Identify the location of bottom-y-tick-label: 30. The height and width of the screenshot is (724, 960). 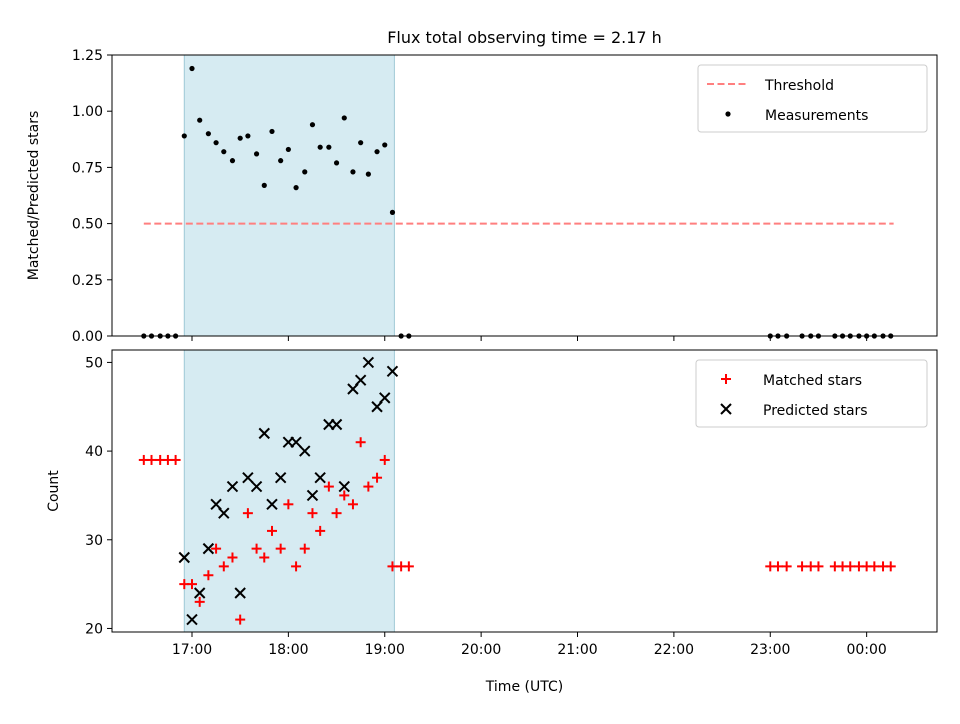
(94, 541).